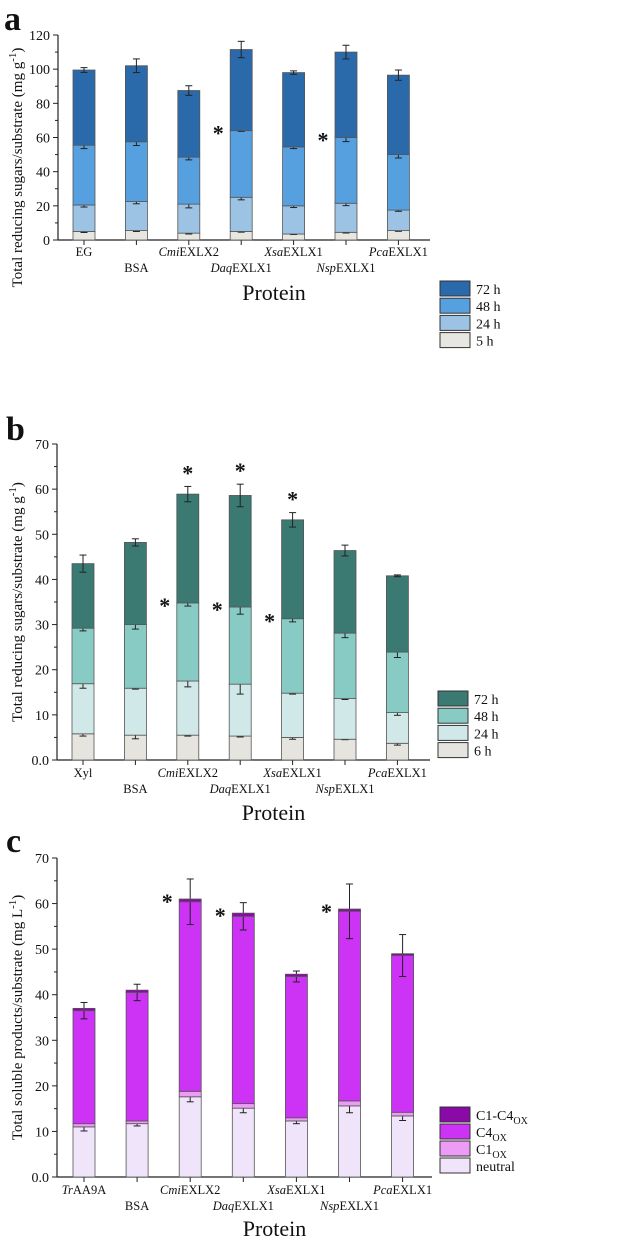  I want to click on x-tick-label: BSA, so click(135, 789).